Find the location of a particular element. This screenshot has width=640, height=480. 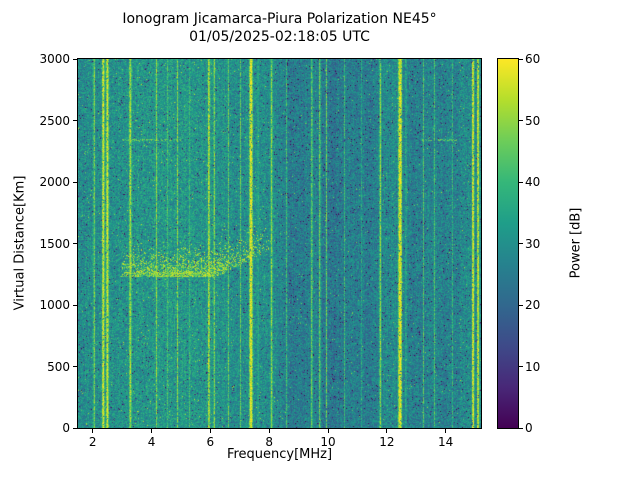

y-tick-label: 1500 is located at coordinates (54, 243).